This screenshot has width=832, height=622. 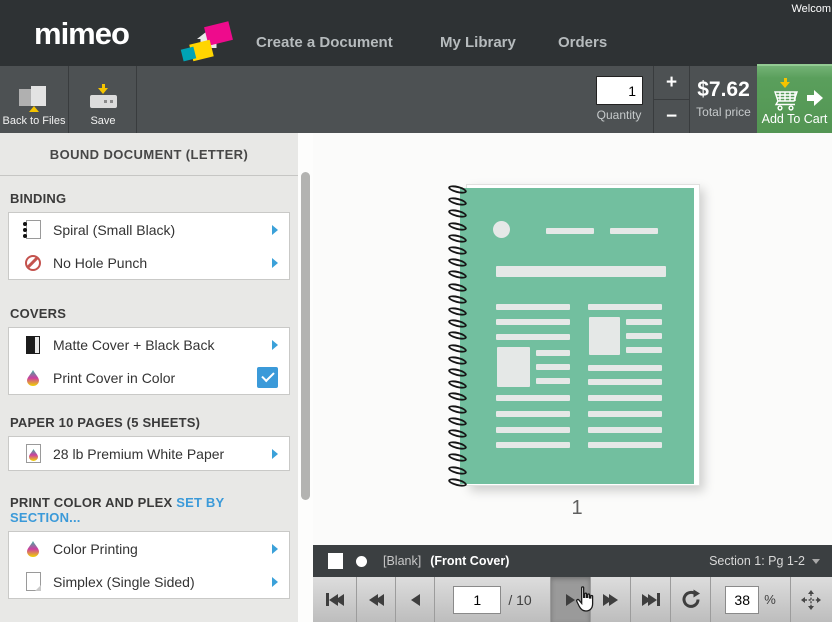 What do you see at coordinates (816, 561) in the screenshot?
I see `caret-down-icon` at bounding box center [816, 561].